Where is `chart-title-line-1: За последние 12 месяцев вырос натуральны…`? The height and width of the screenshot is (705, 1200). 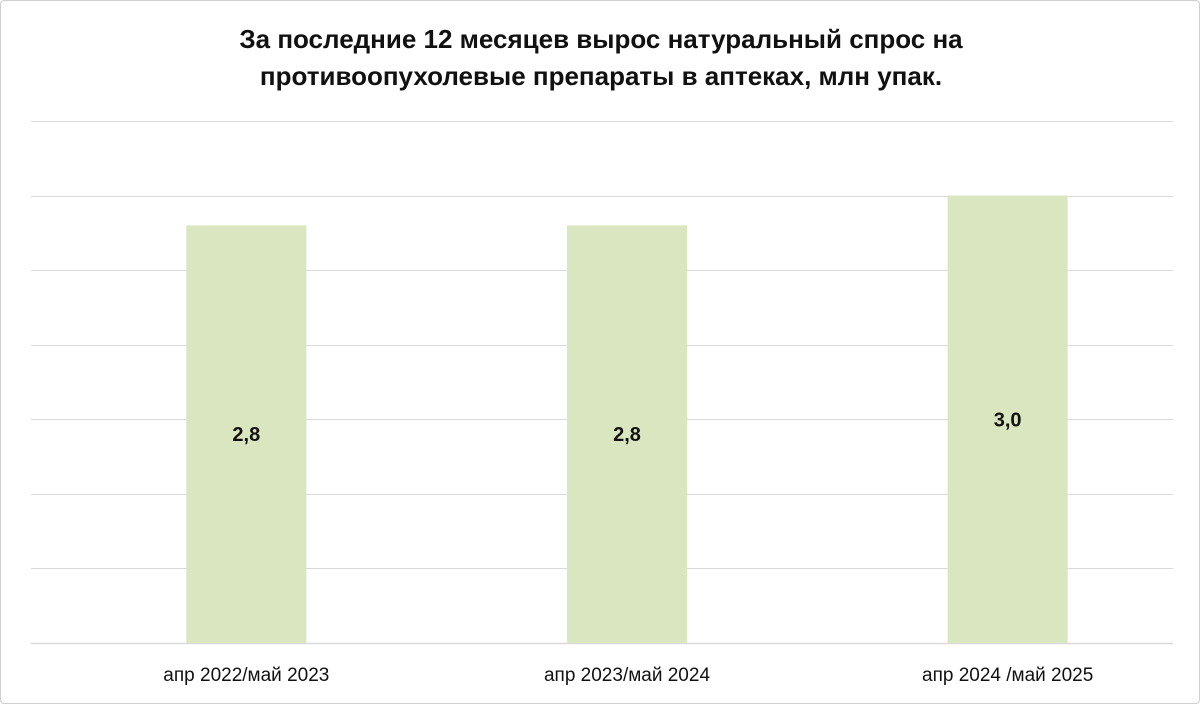
chart-title-line-1: За последние 12 месяцев вырос натуральны… is located at coordinates (601, 39).